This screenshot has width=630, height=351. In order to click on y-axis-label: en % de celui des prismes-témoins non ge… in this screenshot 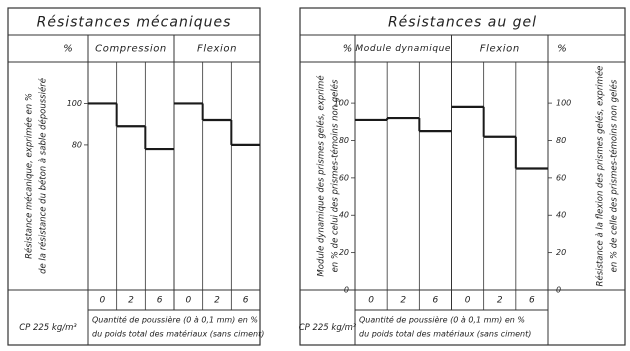, I will do `click(335, 175)`.